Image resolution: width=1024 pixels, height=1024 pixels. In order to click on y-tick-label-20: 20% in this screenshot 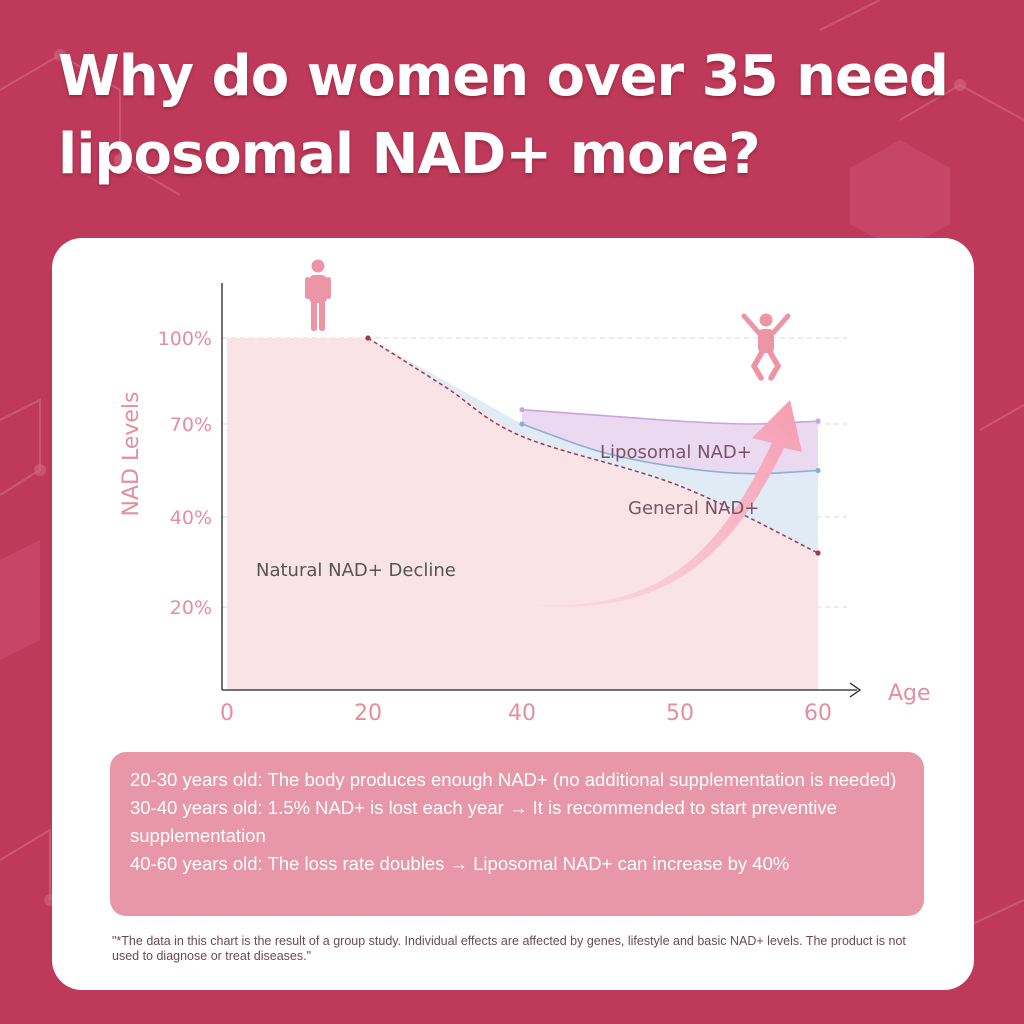, I will do `click(191, 608)`.